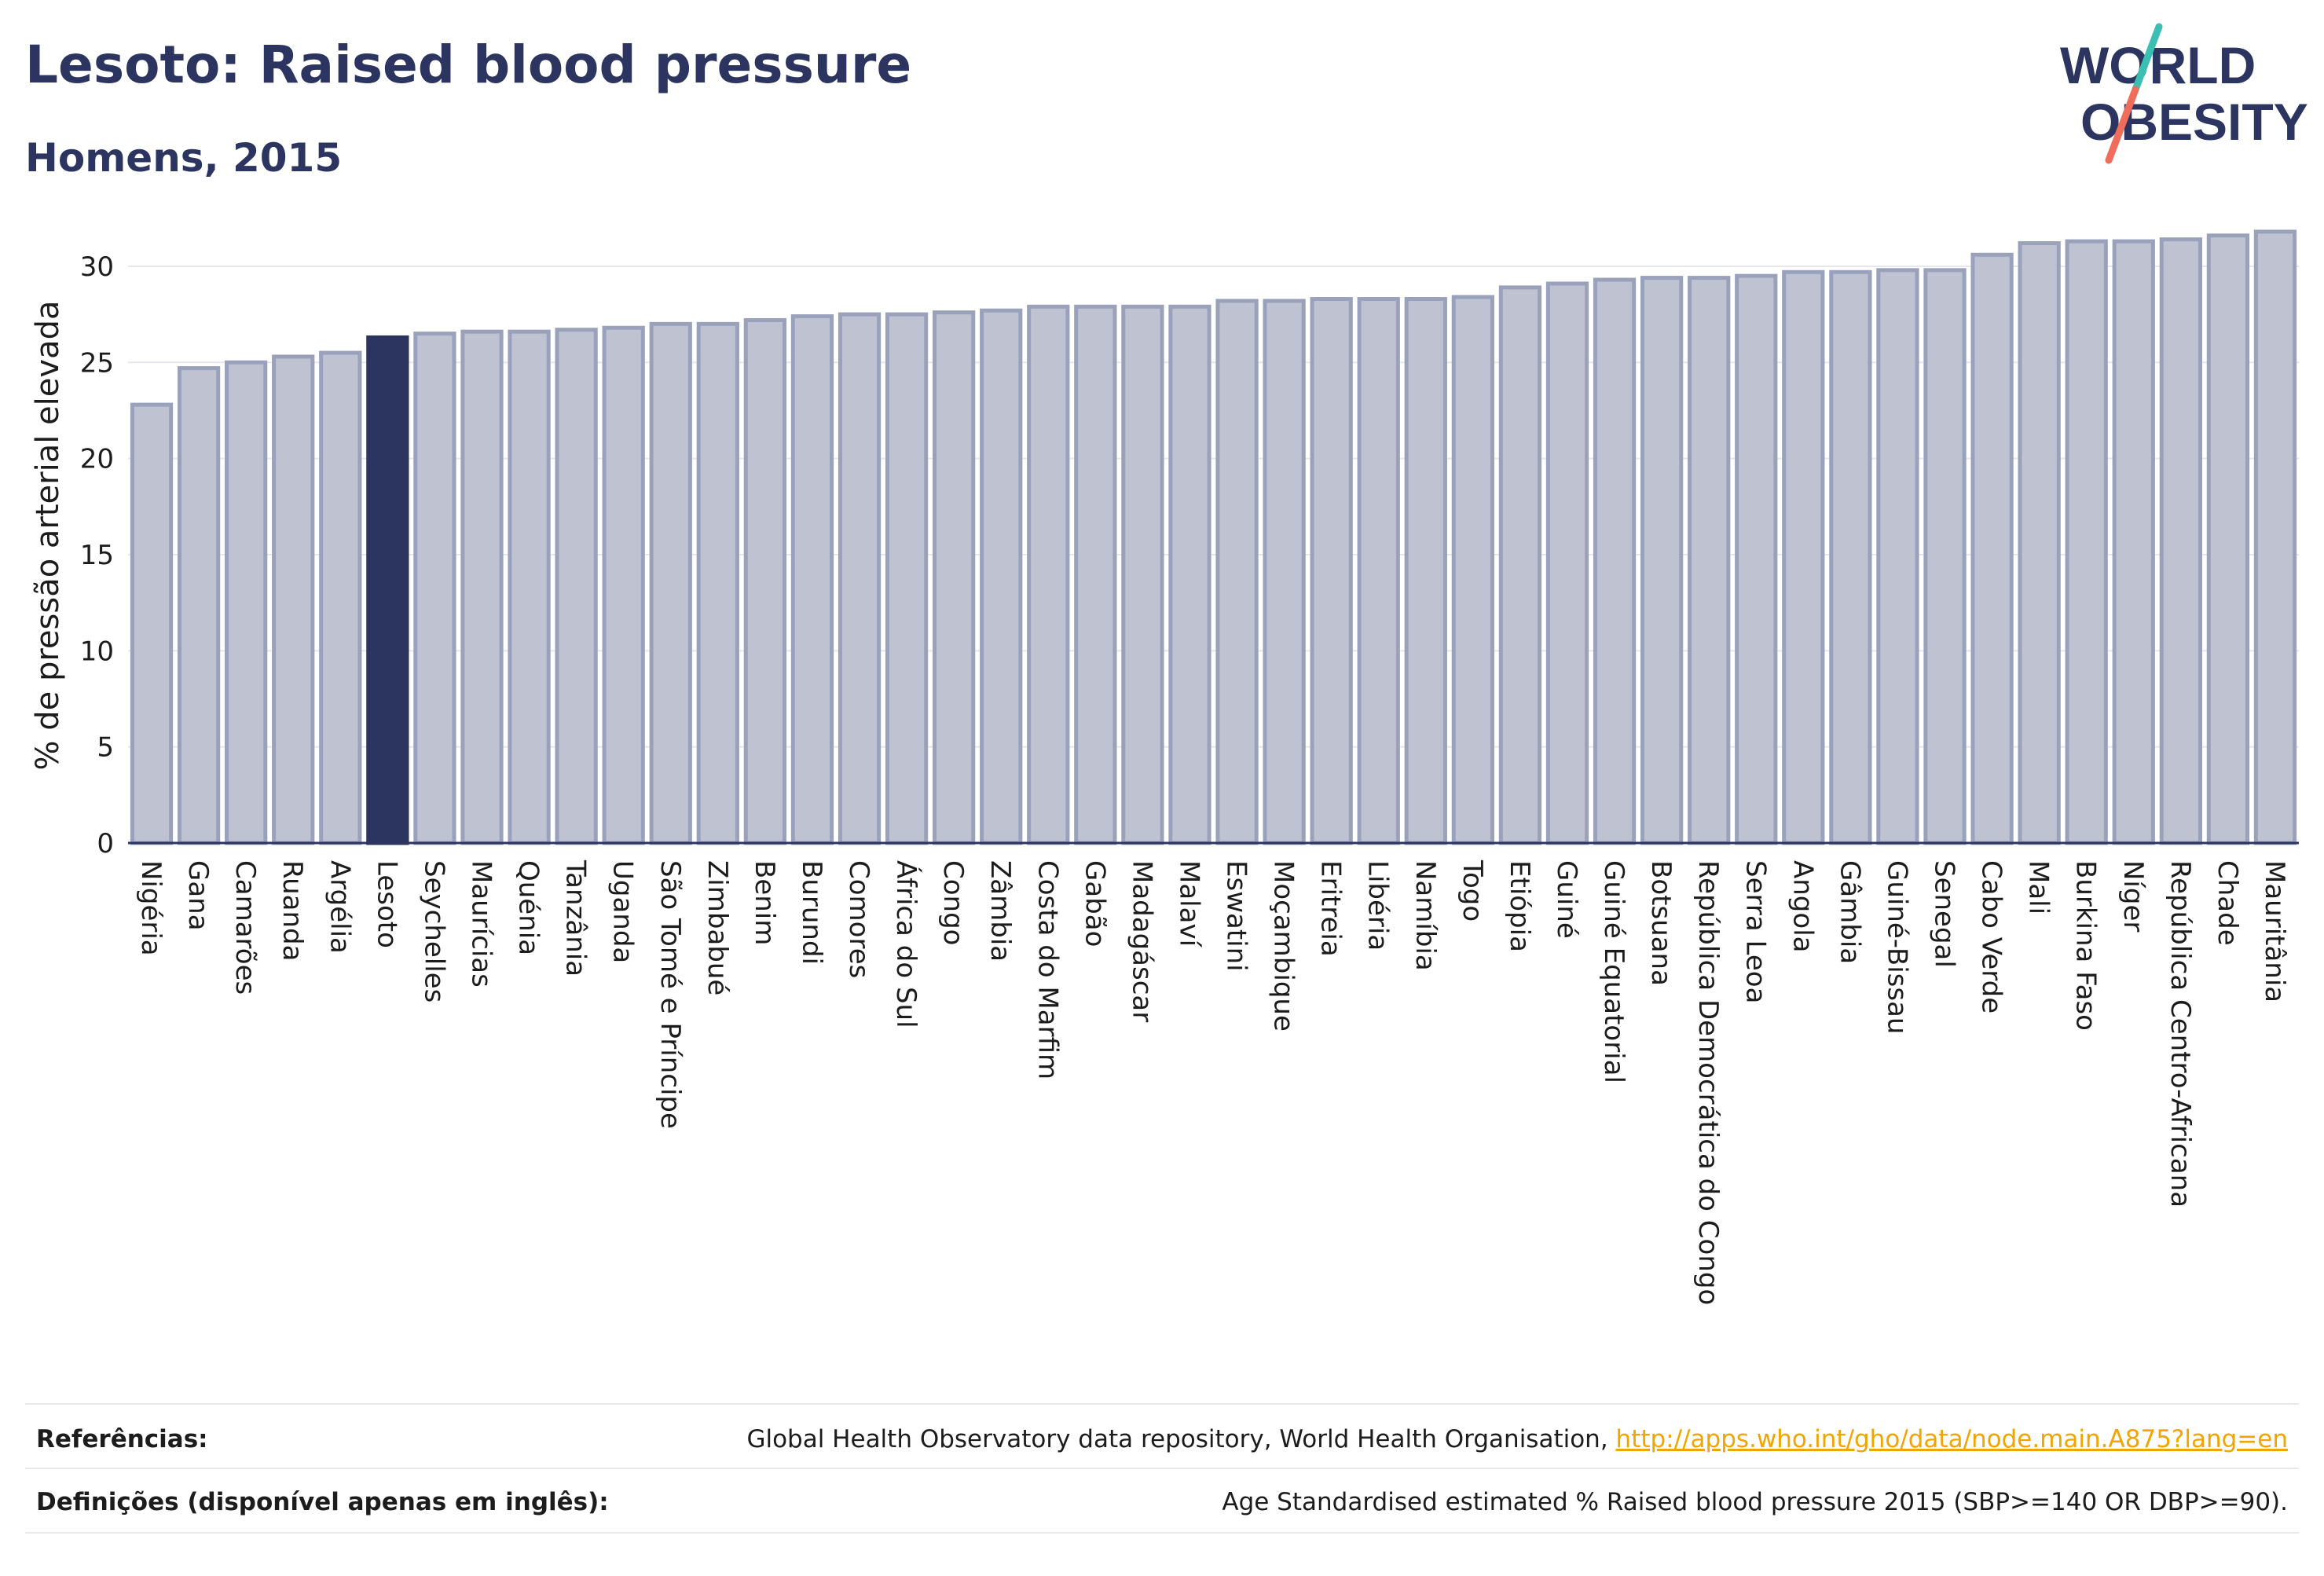  I want to click on x-tick-label: Cabo Verde, so click(1991, 936).